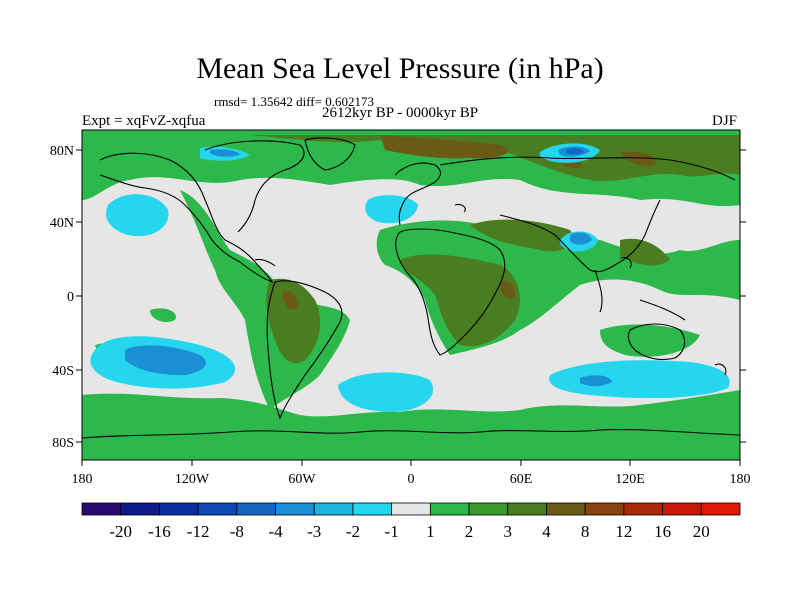 The image size is (800, 600). Describe the element at coordinates (630, 479) in the screenshot. I see `lon-label: 120E` at that location.